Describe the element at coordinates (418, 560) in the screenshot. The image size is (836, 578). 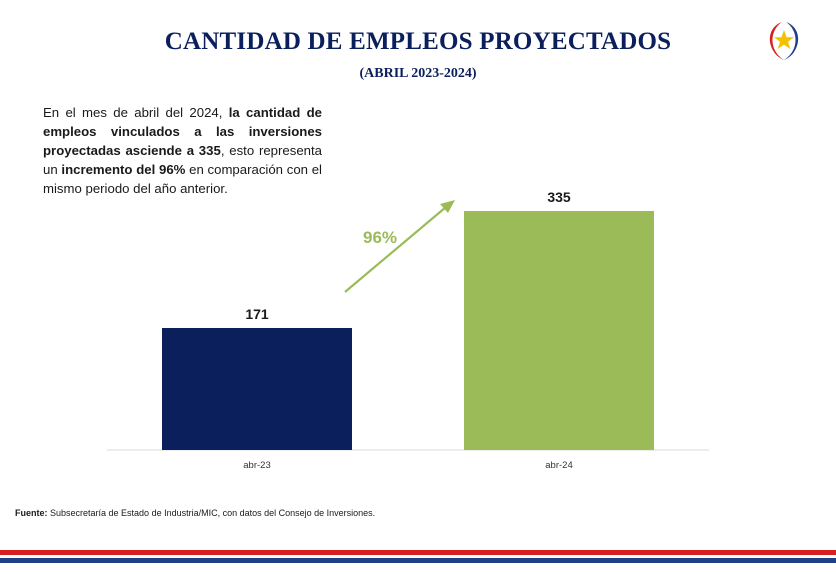
I see `footer-stripe-blue` at that location.